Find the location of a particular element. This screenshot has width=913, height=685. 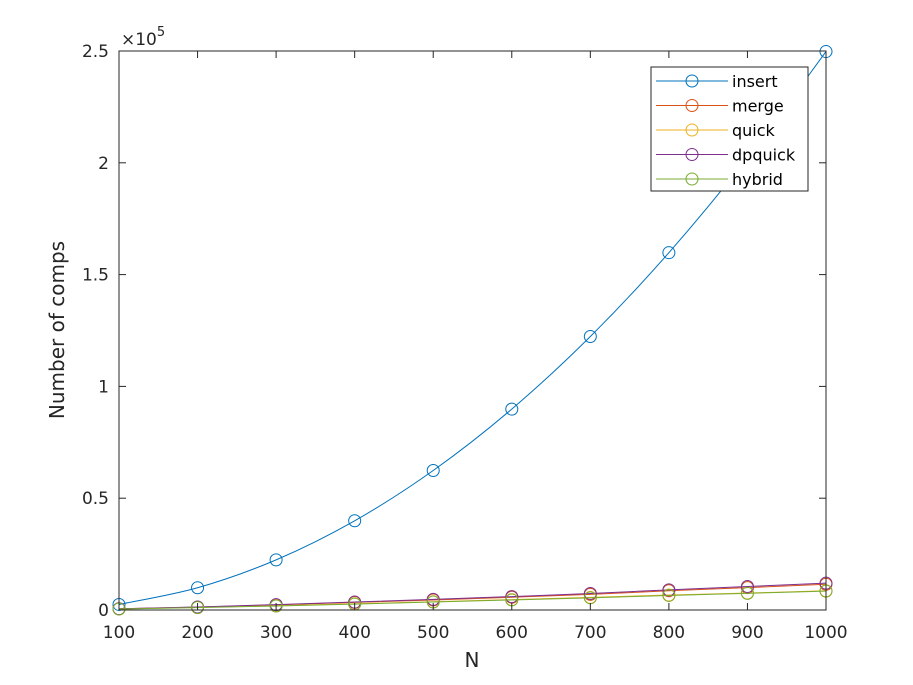

x-tick-label: 300 is located at coordinates (276, 633).